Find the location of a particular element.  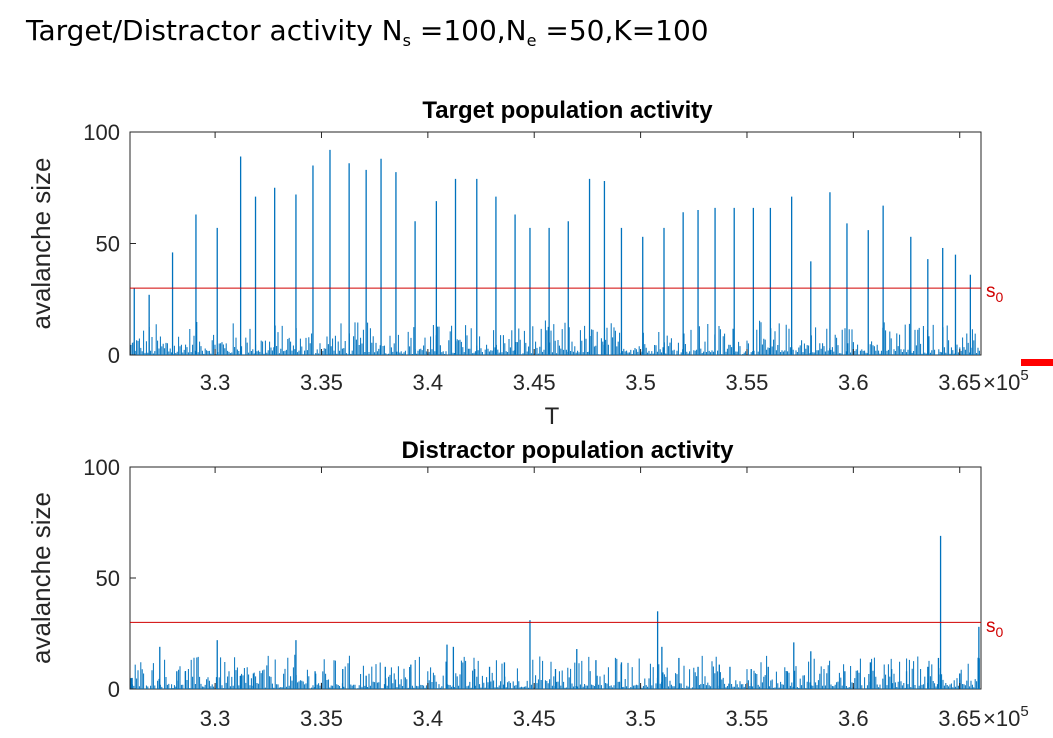

title-mid: =100,N is located at coordinates (468, 30).